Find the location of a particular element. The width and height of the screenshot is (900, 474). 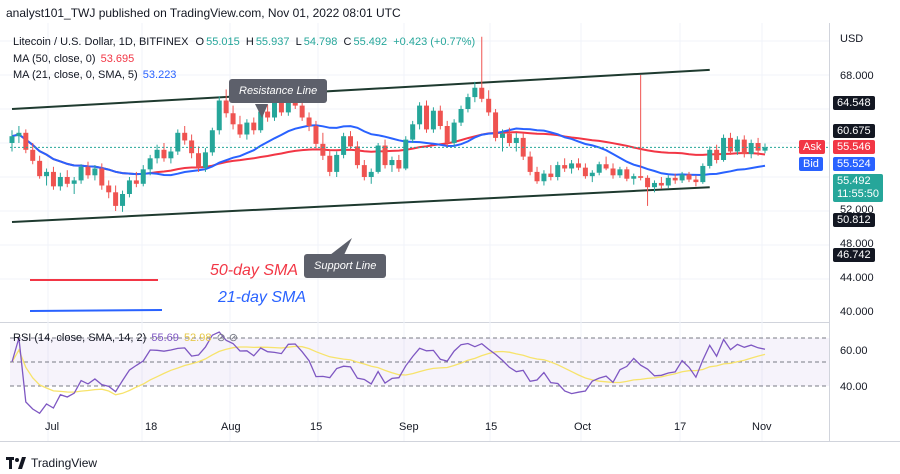

rsi-label: RSI (14, close, SMA, 14, 2) is located at coordinates (80, 338).